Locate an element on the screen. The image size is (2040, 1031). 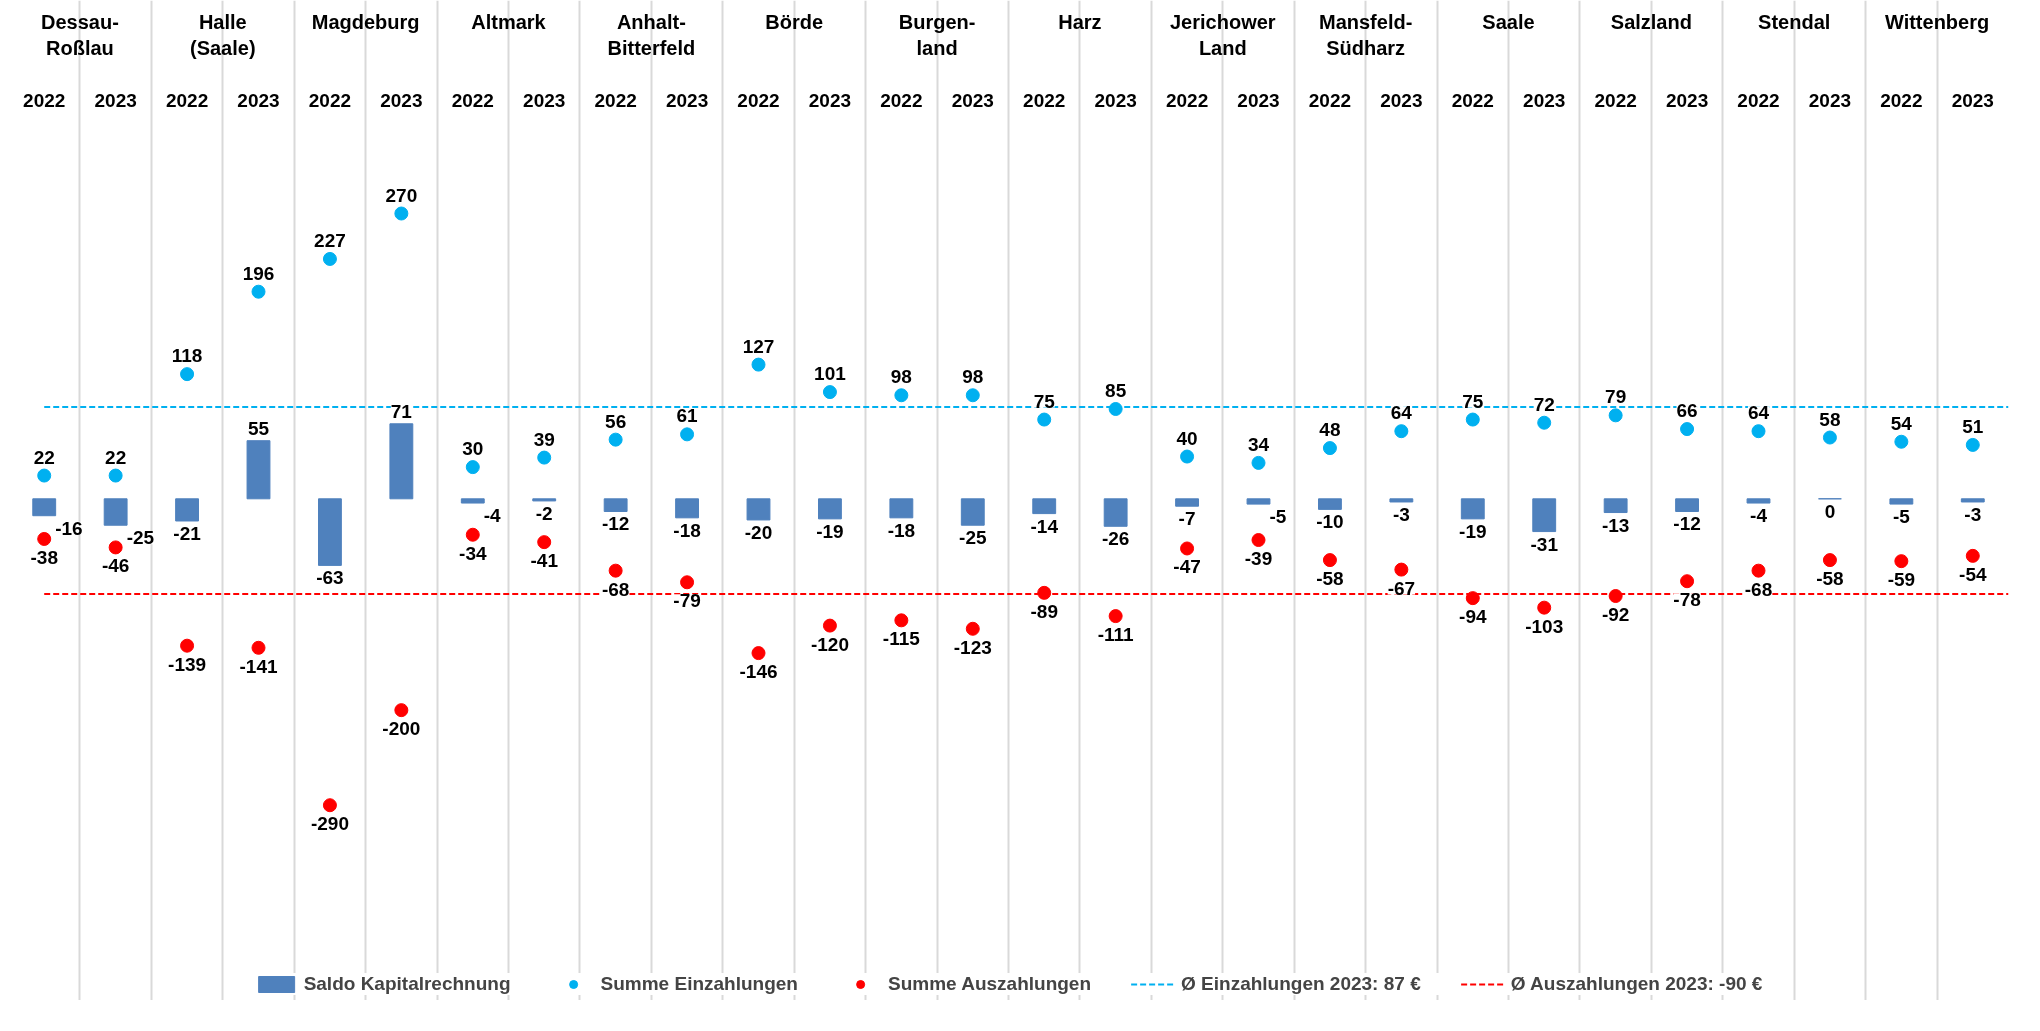
data-label: 72 is located at coordinates (1544, 404).